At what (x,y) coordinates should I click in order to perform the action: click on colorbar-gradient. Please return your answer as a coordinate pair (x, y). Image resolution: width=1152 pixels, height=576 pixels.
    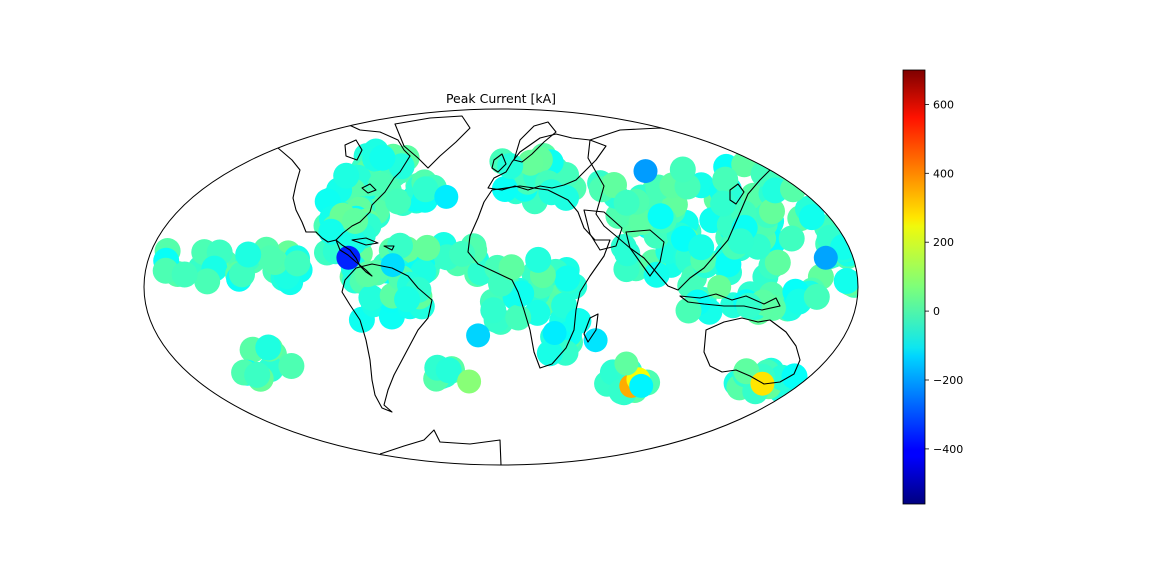
    Looking at the image, I should click on (914, 287).